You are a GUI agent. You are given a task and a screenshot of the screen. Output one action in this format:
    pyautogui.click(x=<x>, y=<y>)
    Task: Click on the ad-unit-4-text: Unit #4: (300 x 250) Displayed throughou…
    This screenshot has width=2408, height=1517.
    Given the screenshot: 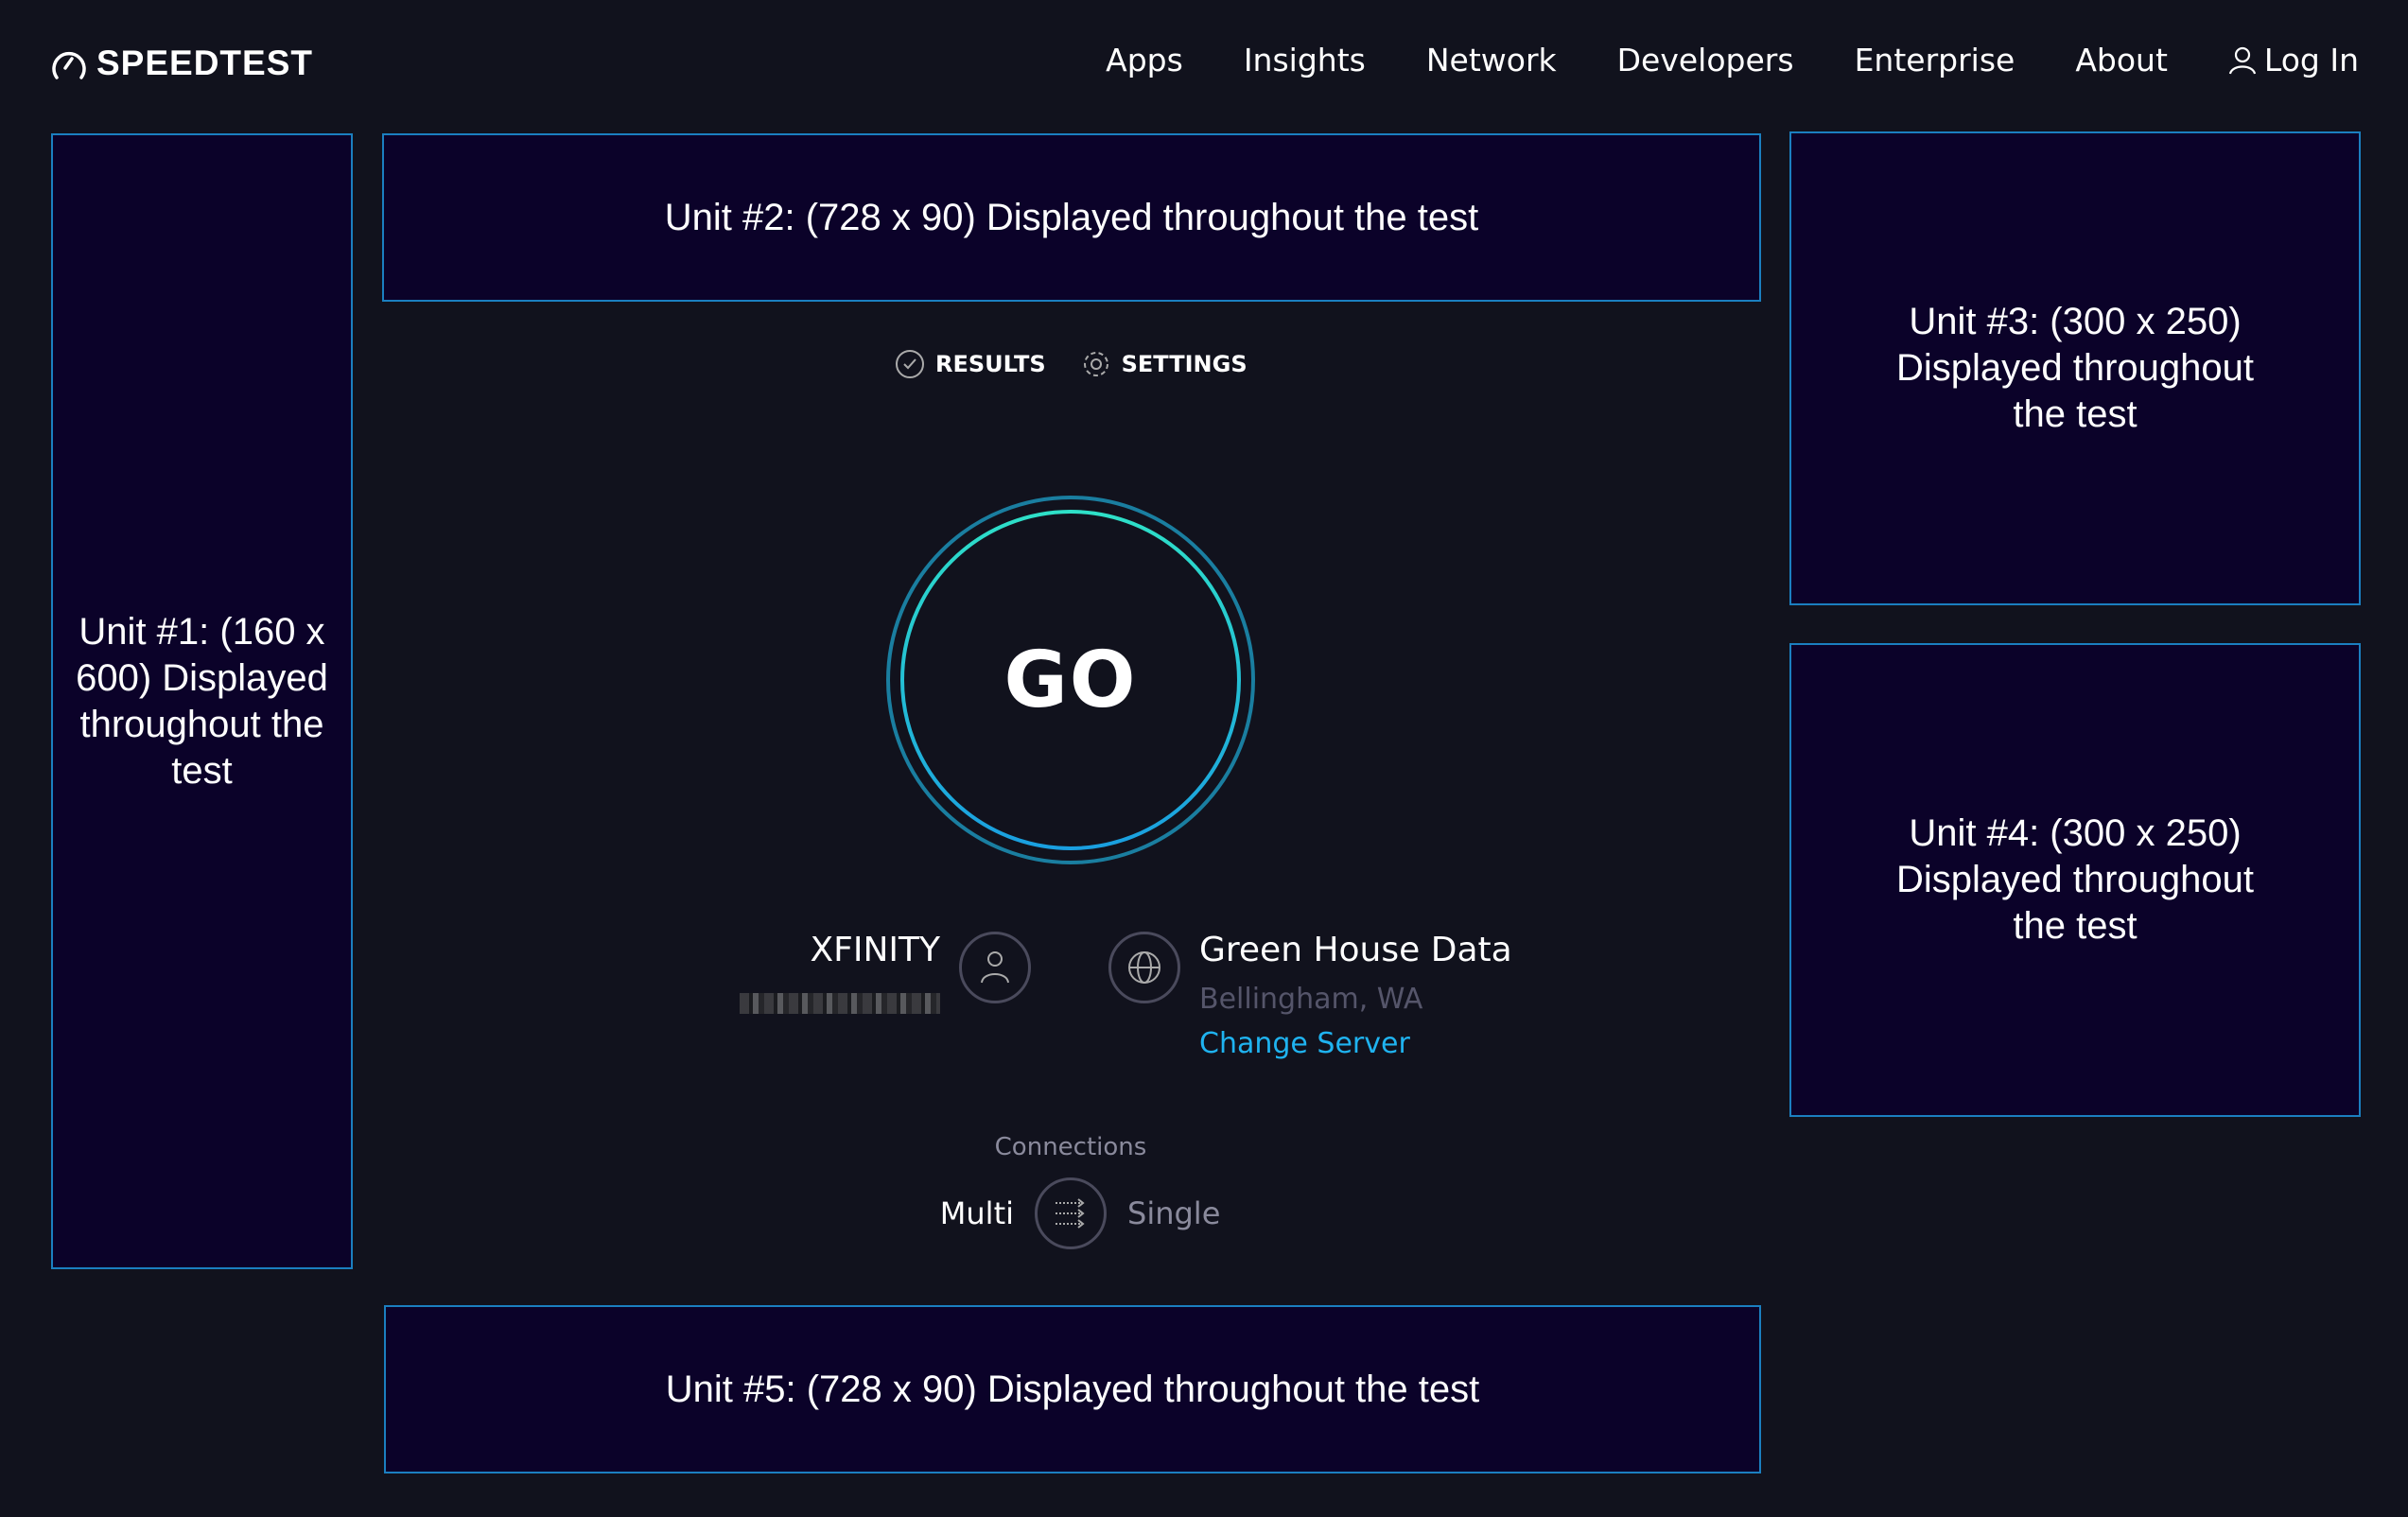 What is the action you would take?
    pyautogui.click(x=2075, y=880)
    